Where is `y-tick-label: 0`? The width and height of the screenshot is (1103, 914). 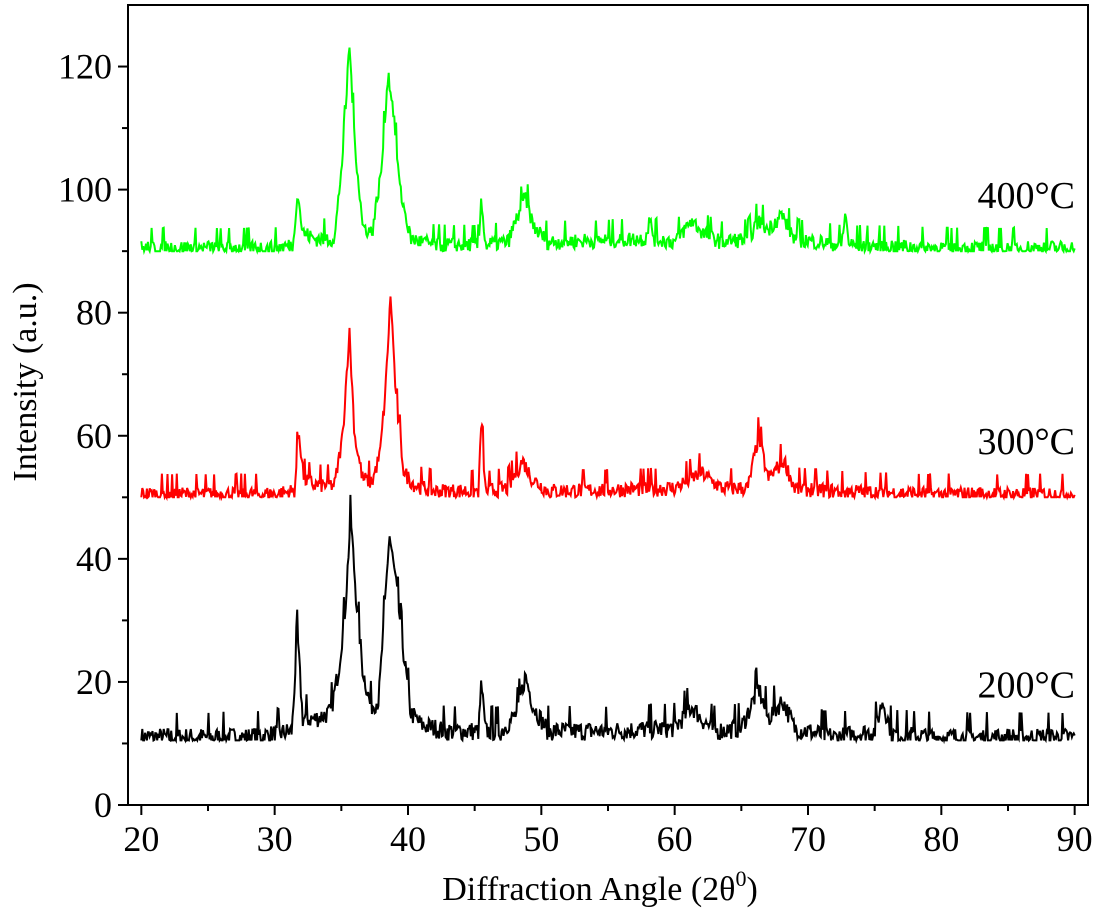 y-tick-label: 0 is located at coordinates (103, 805).